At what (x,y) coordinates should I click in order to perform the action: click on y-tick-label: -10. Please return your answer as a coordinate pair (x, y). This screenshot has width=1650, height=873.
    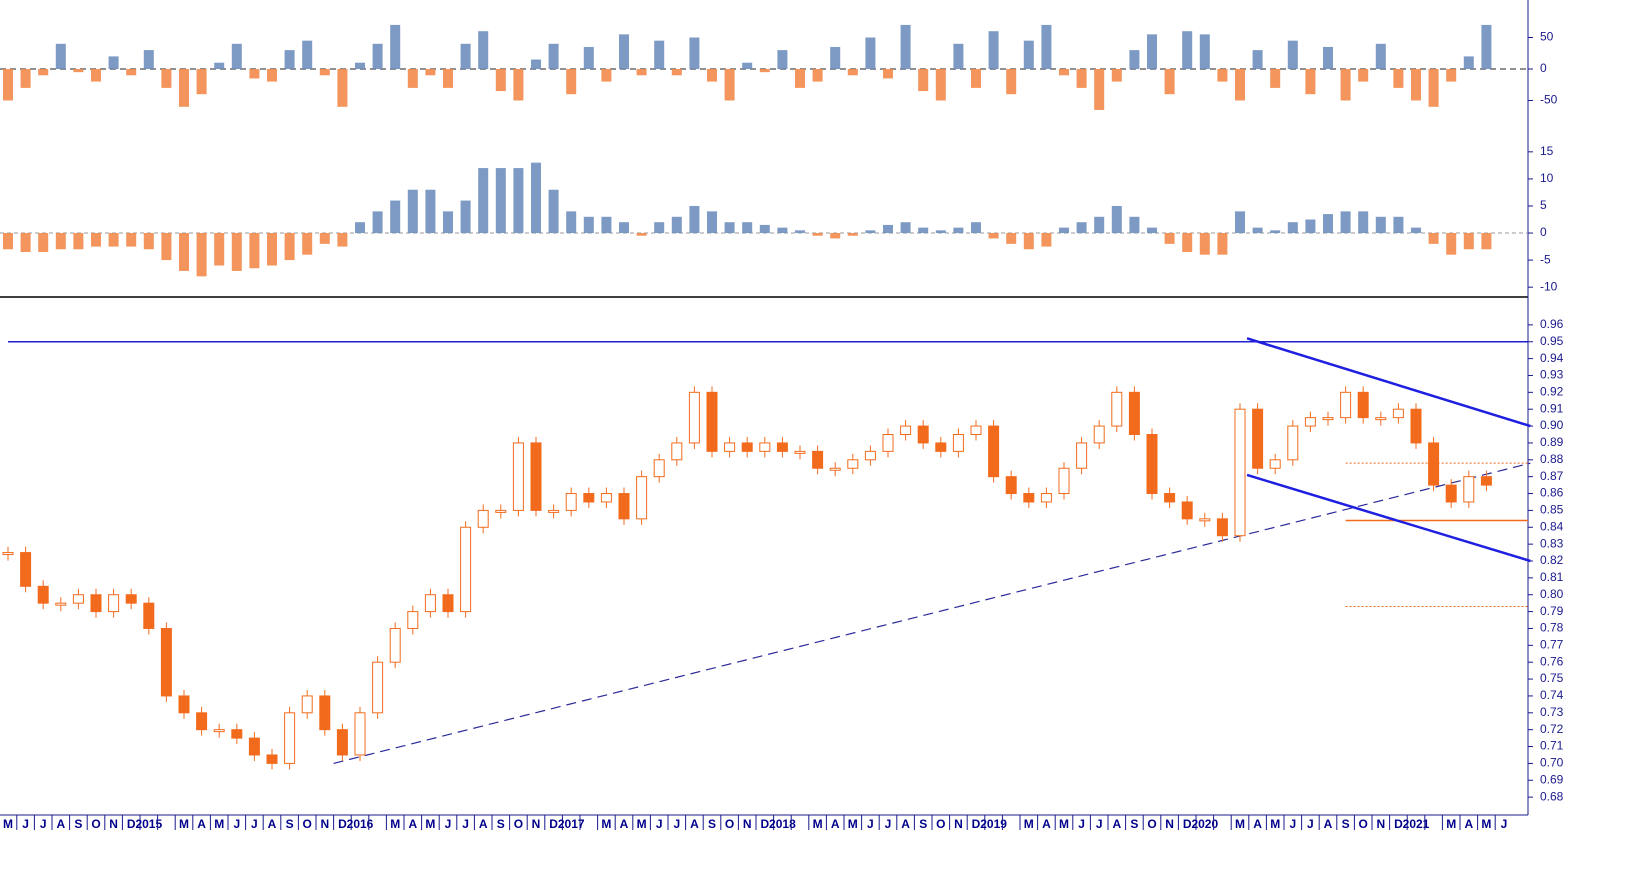
    Looking at the image, I should click on (1549, 286).